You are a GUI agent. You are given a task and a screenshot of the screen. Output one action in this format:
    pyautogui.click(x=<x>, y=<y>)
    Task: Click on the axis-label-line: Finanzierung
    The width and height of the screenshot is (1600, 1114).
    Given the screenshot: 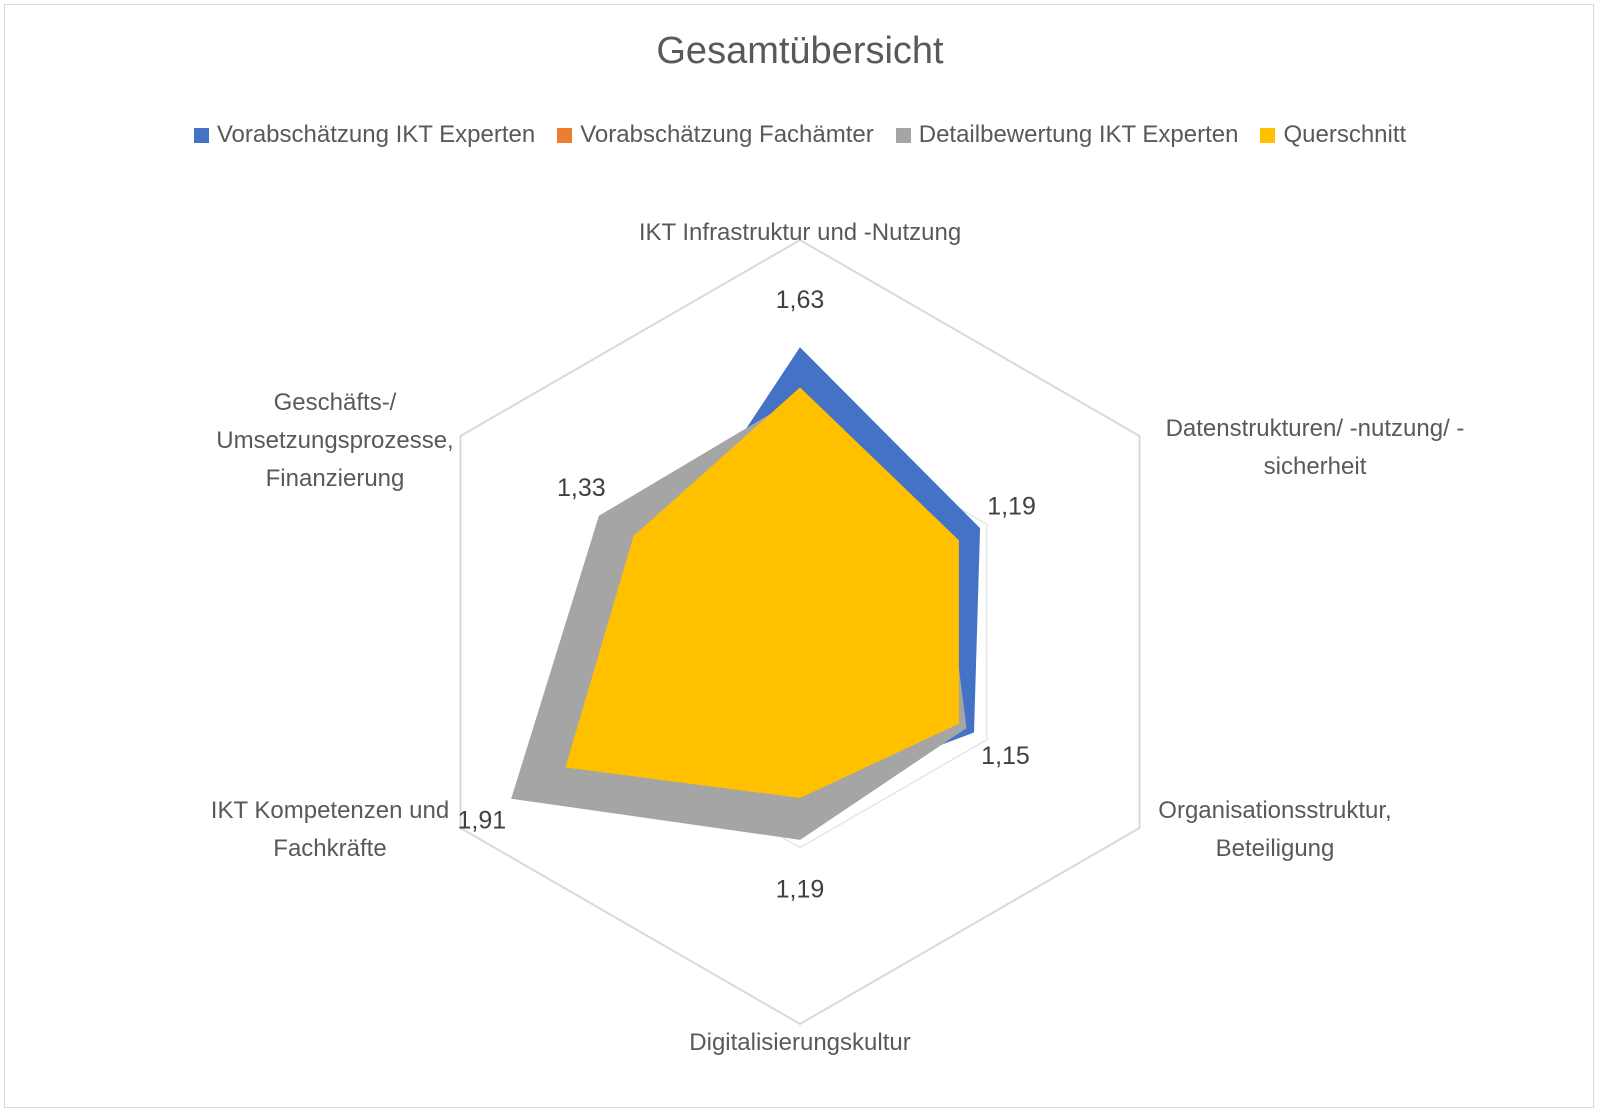 What is the action you would take?
    pyautogui.click(x=335, y=478)
    